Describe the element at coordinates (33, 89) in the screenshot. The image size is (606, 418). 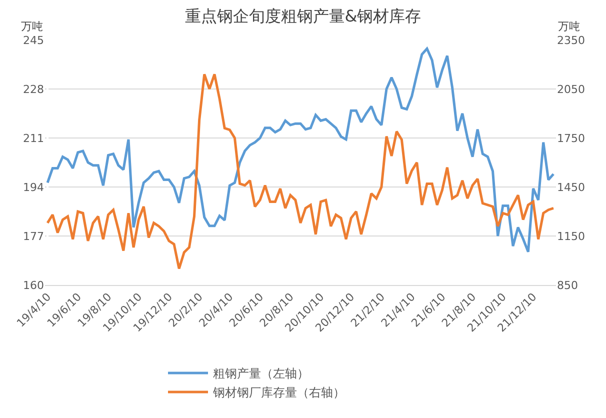
I see `y-tick-label: 228` at that location.